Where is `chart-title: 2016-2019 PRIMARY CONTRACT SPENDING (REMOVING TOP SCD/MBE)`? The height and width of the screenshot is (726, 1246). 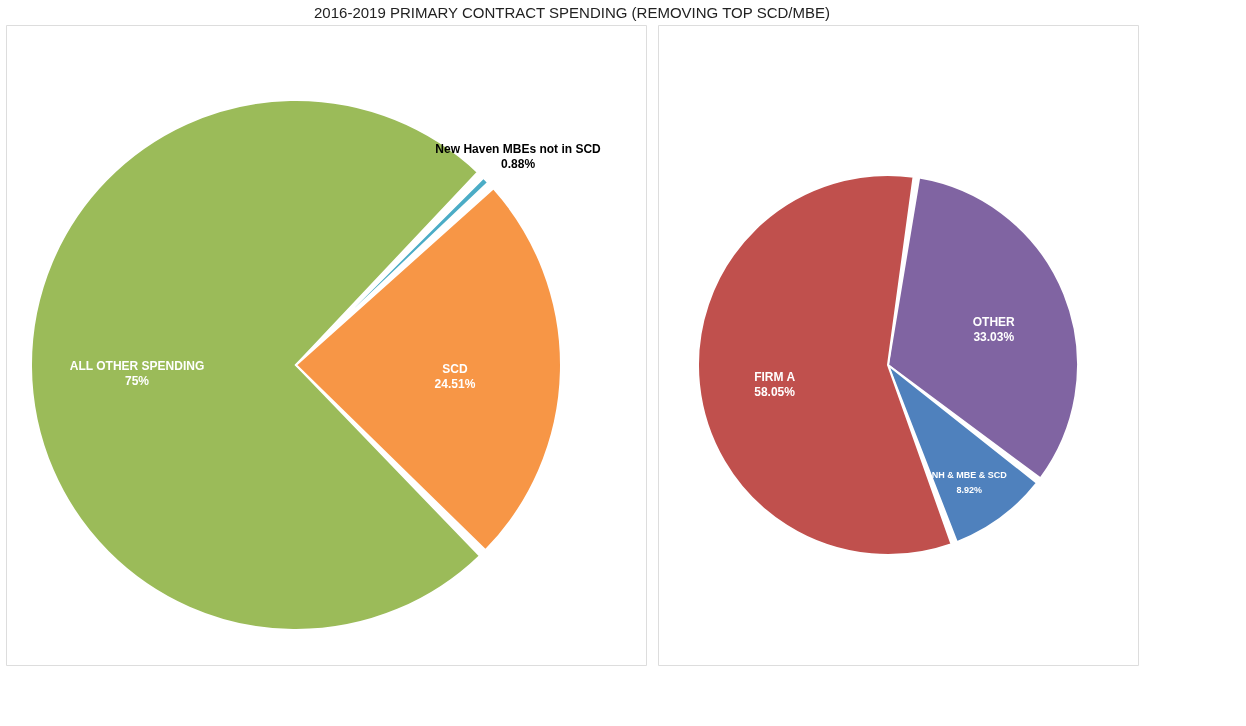
chart-title: 2016-2019 PRIMARY CONTRACT SPENDING (REMOVING TOP SCD/MBE) is located at coordinates (572, 12).